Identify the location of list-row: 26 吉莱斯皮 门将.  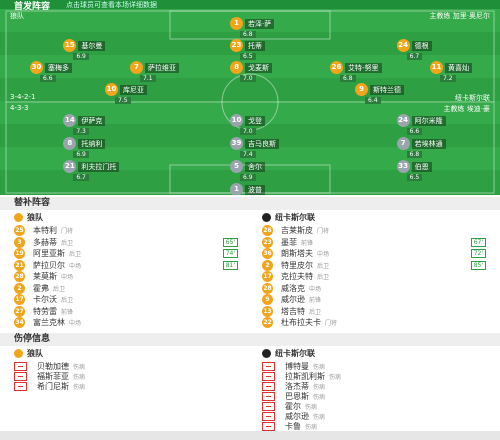
(374, 230).